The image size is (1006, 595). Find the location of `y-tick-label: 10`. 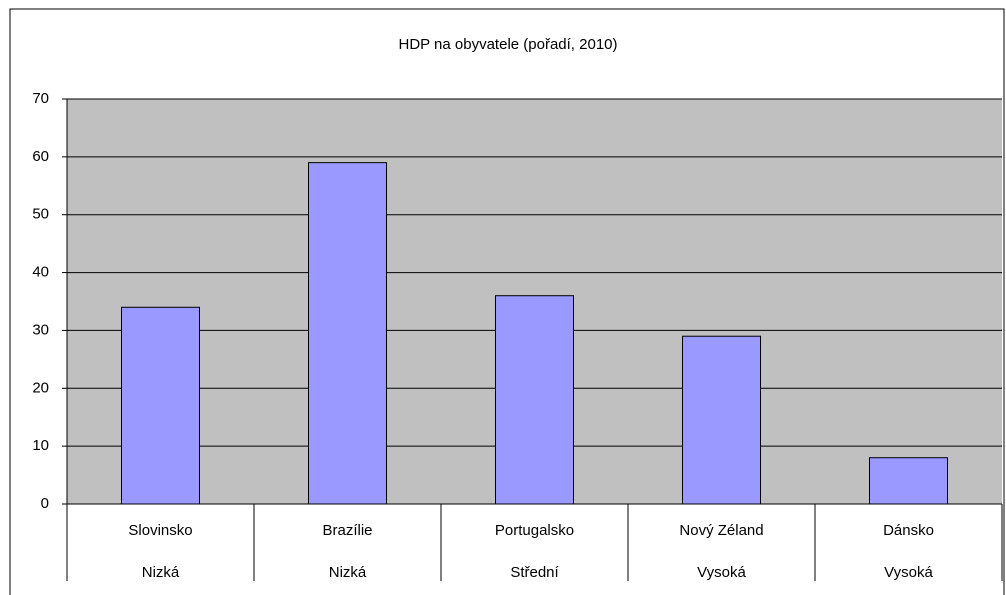

y-tick-label: 10 is located at coordinates (40, 445).